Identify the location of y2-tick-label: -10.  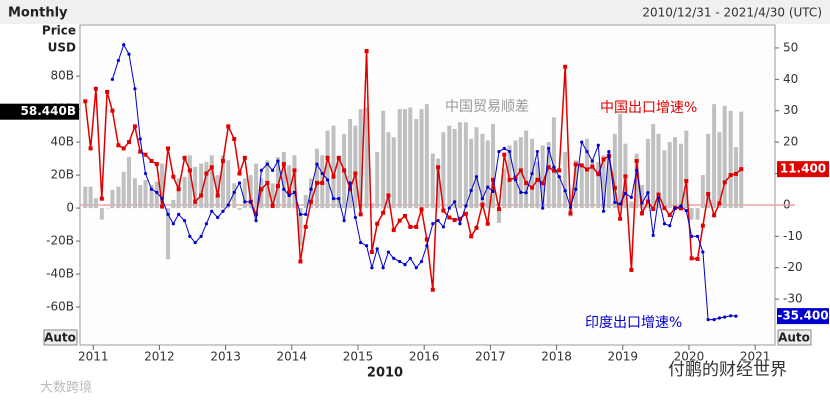
(793, 236).